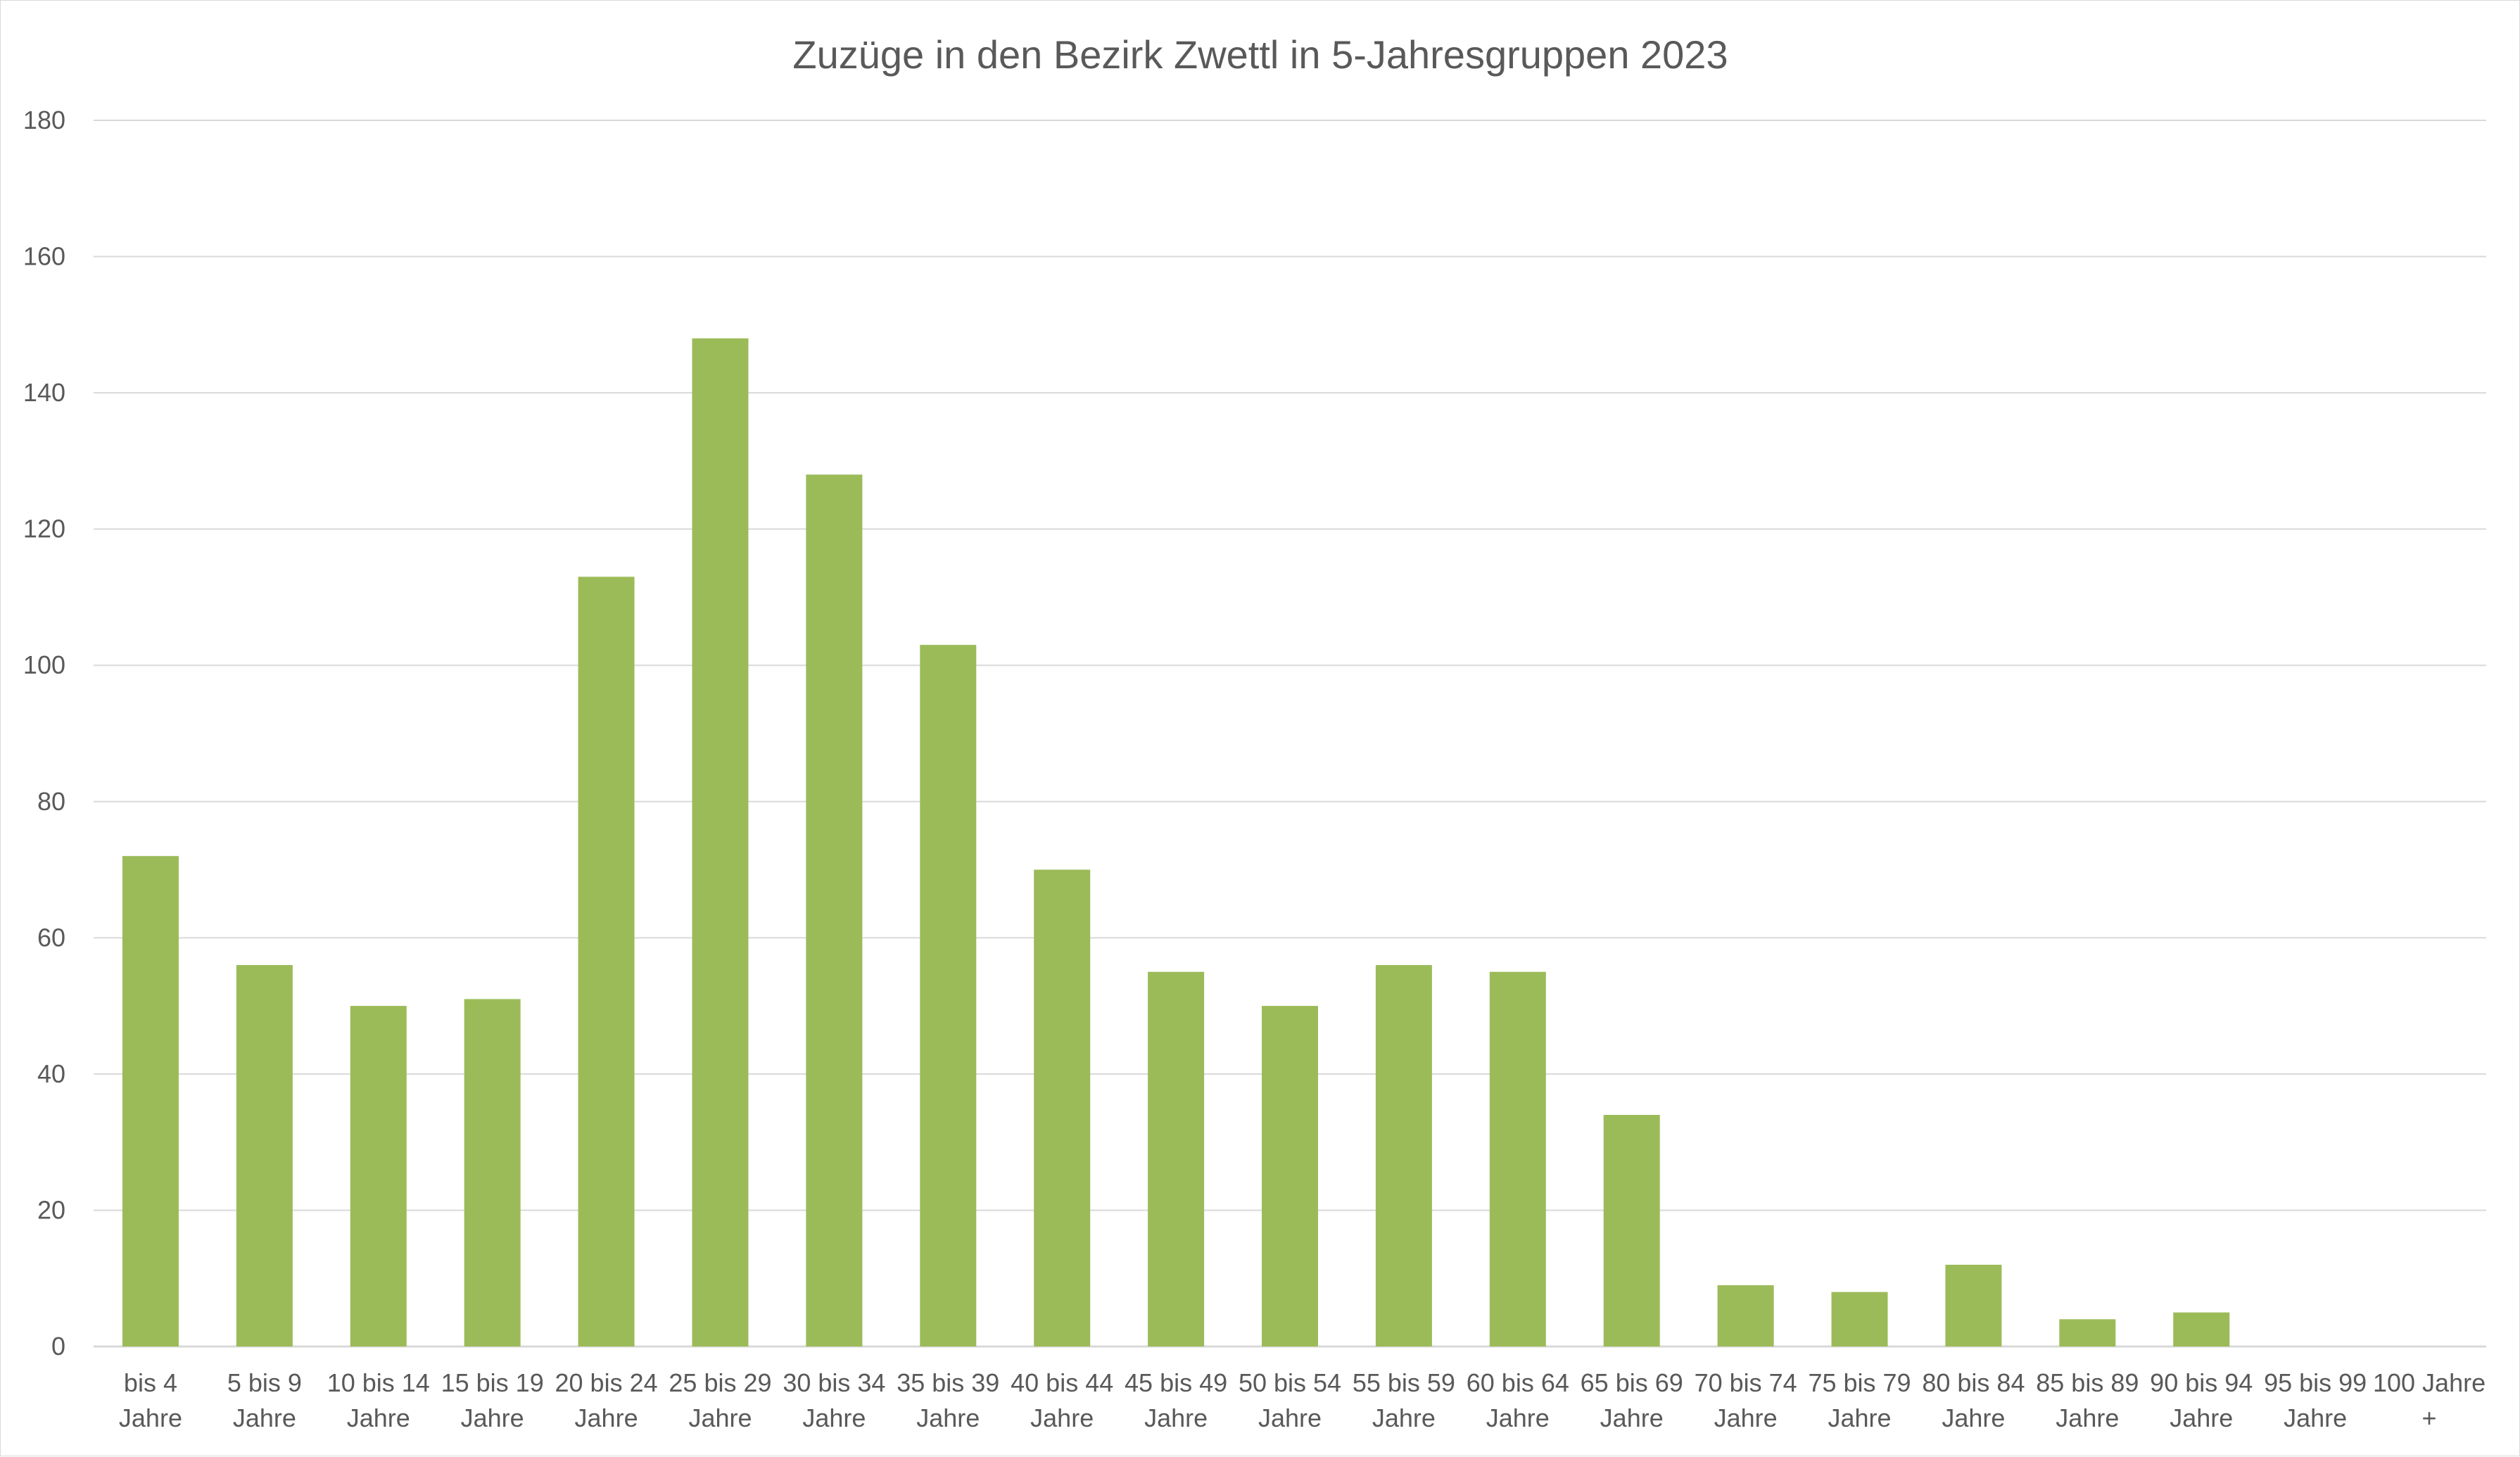  What do you see at coordinates (1176, 1400) in the screenshot?
I see `x-tick-label: 45 bis 49 Jahre` at bounding box center [1176, 1400].